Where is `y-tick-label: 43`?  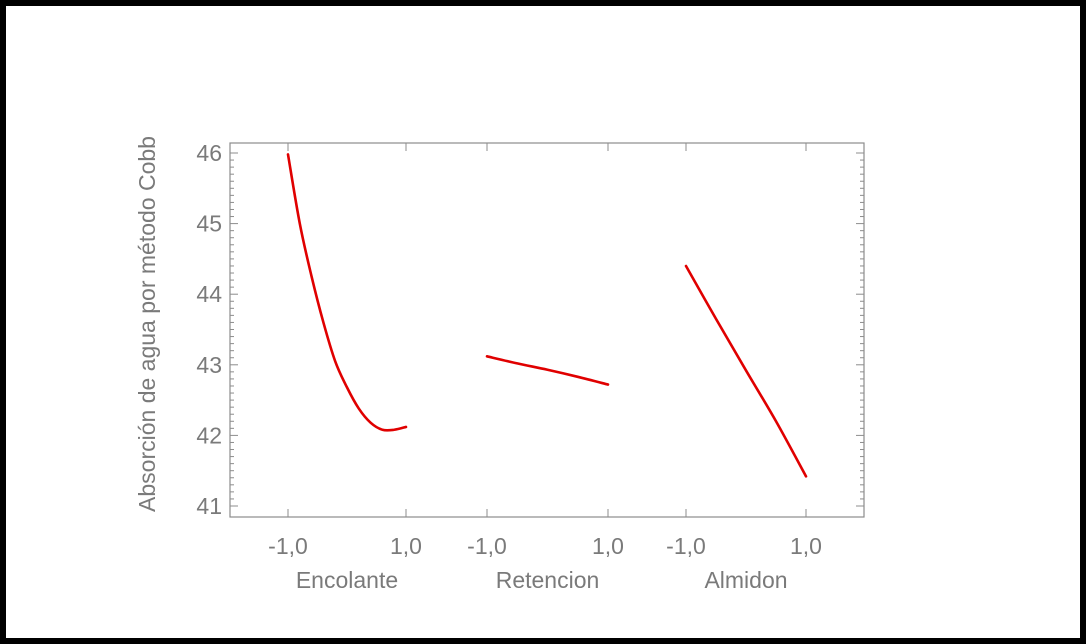
y-tick-label: 43 is located at coordinates (209, 365).